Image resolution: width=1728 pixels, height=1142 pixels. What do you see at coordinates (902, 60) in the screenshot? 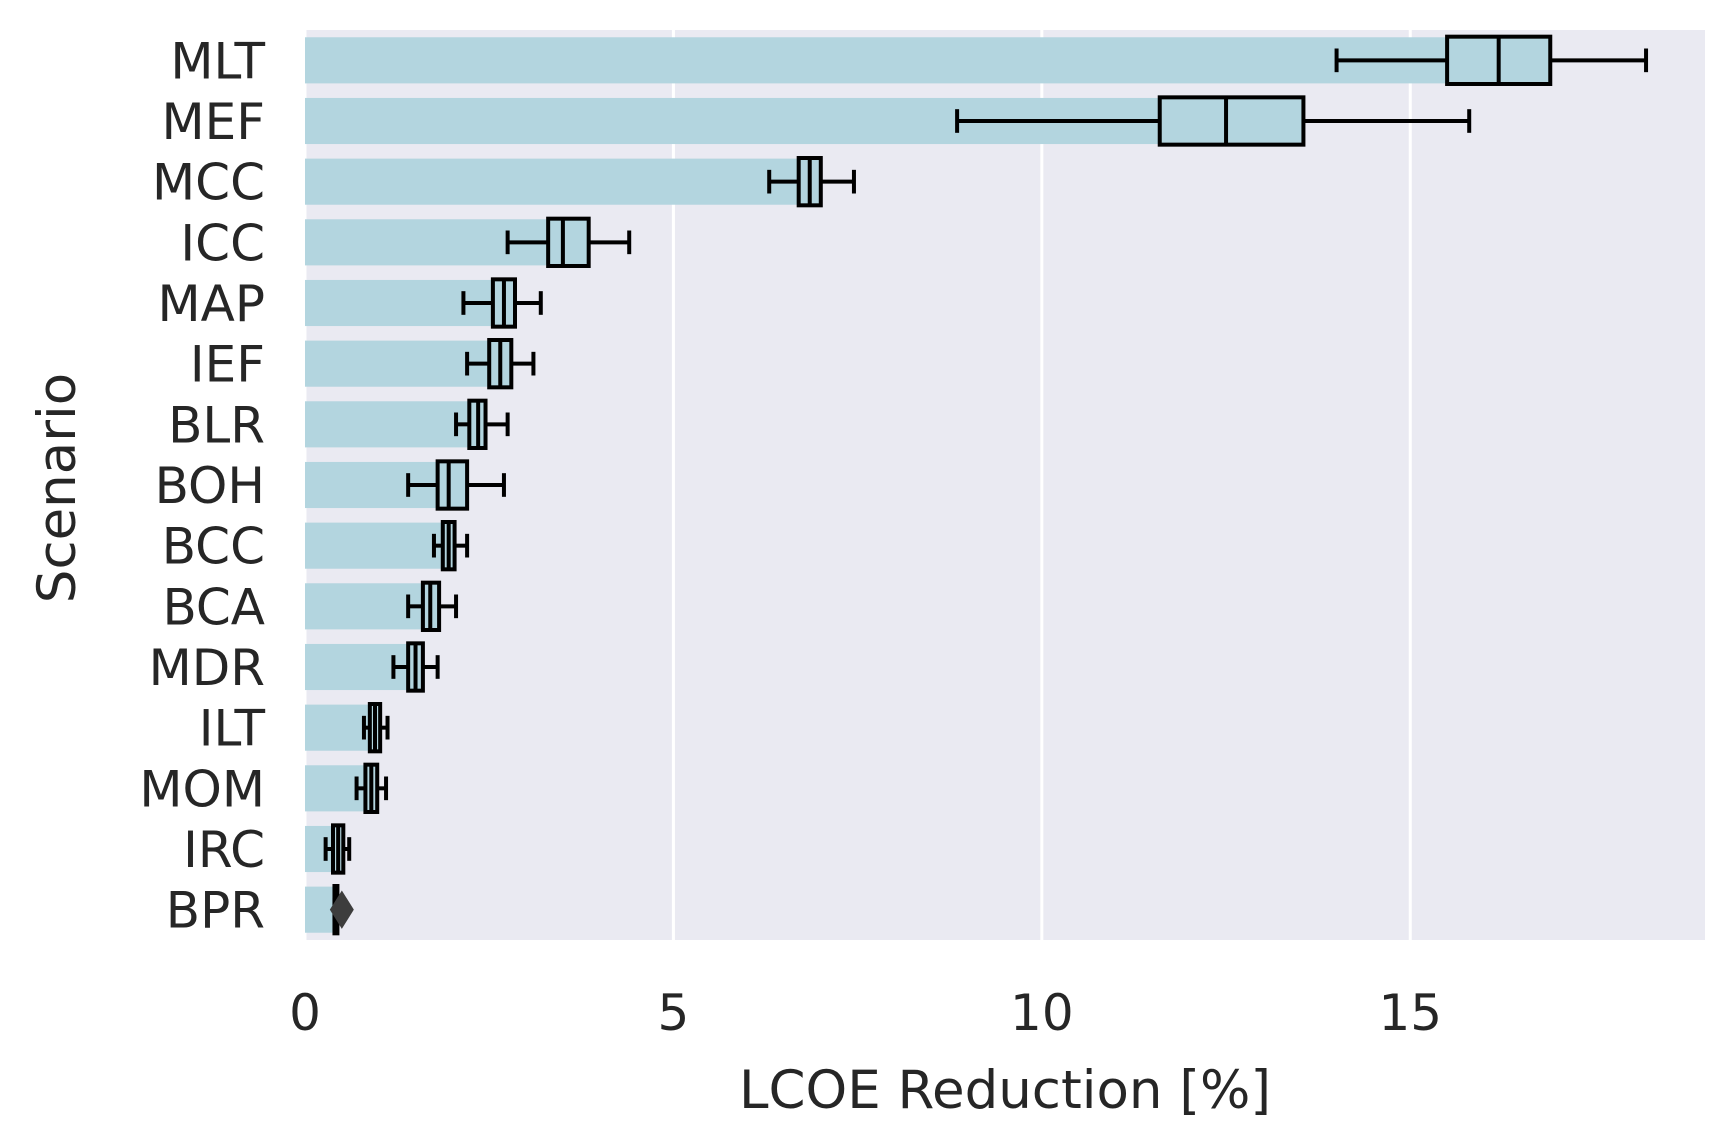
I see `bar-mlt` at bounding box center [902, 60].